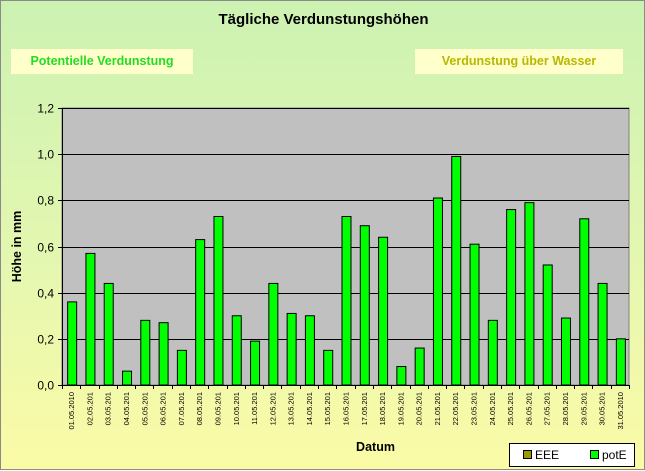 This screenshot has height=471, width=645. Describe the element at coordinates (45, 248) in the screenshot. I see `y-tick-label: 0,6` at that location.